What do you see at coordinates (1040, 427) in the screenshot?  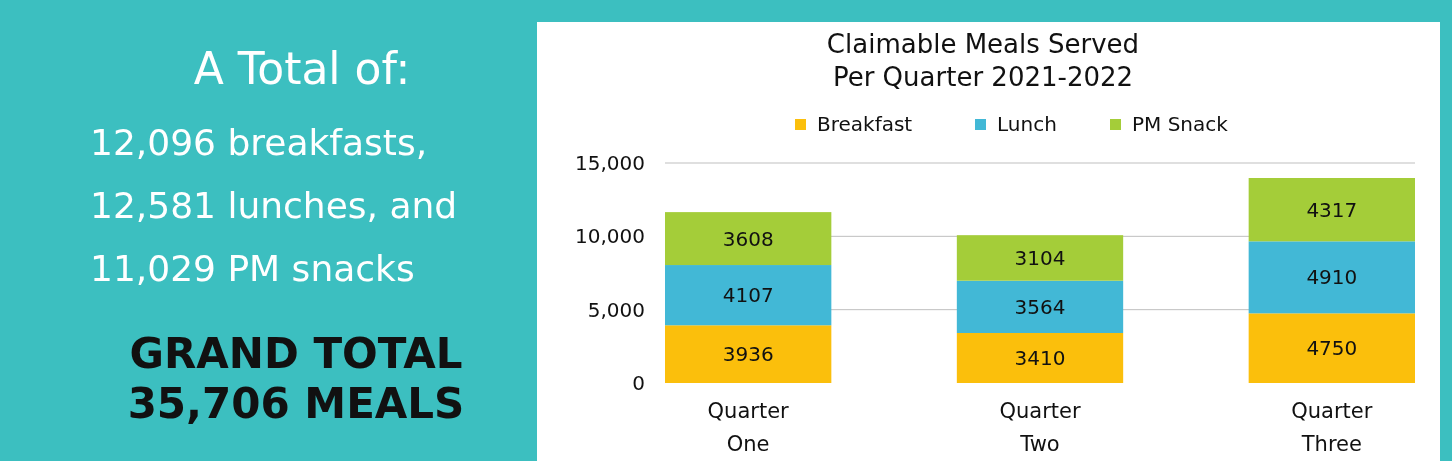 I see `x-tick-label: Quarter Two` at bounding box center [1040, 427].